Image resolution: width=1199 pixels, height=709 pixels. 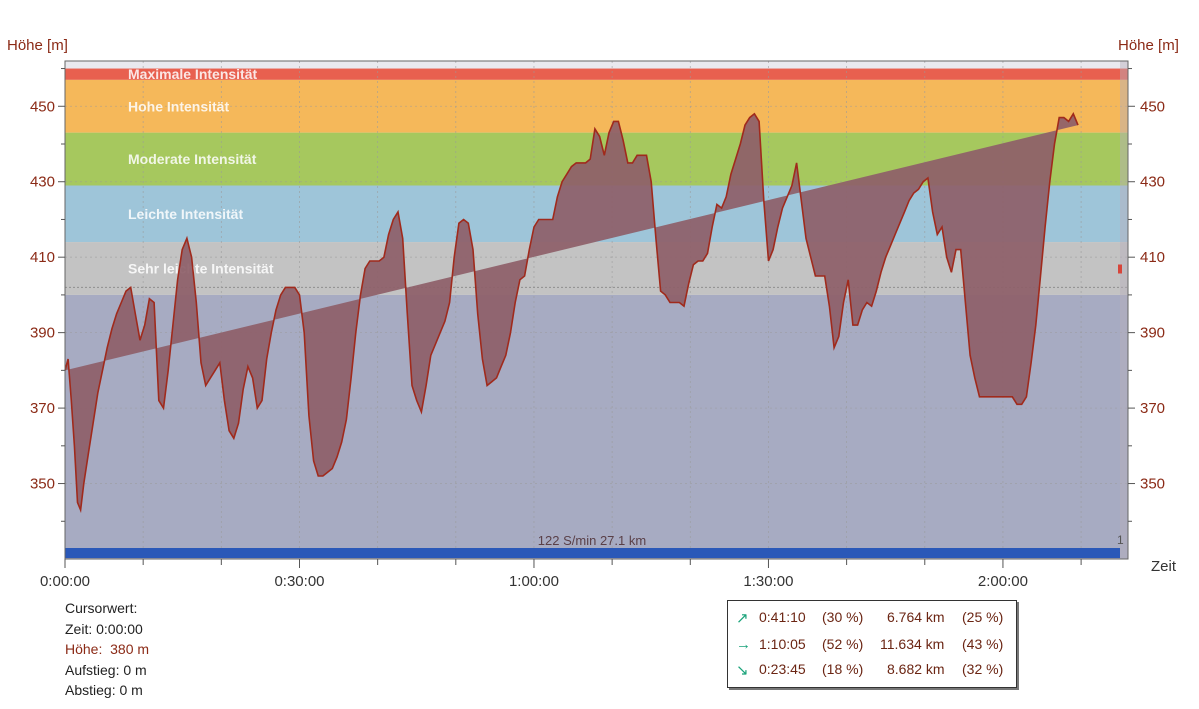 I want to click on stats-row-flat: → 1:10:05 (52 %) 11.634 km (43 %), so click(x=872, y=646).